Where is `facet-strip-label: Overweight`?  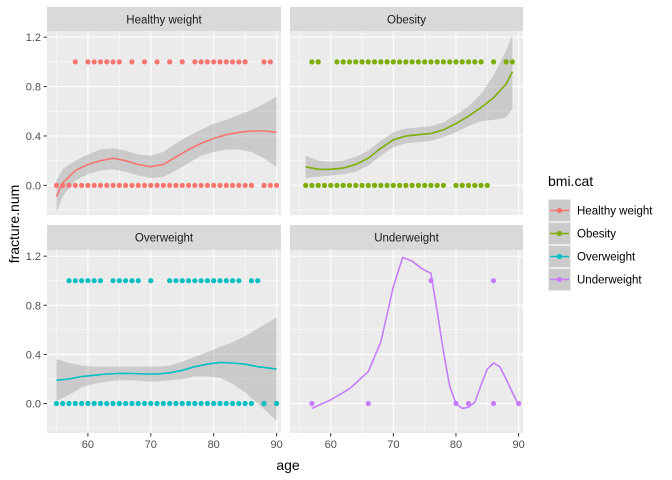
facet-strip-label: Overweight is located at coordinates (164, 239).